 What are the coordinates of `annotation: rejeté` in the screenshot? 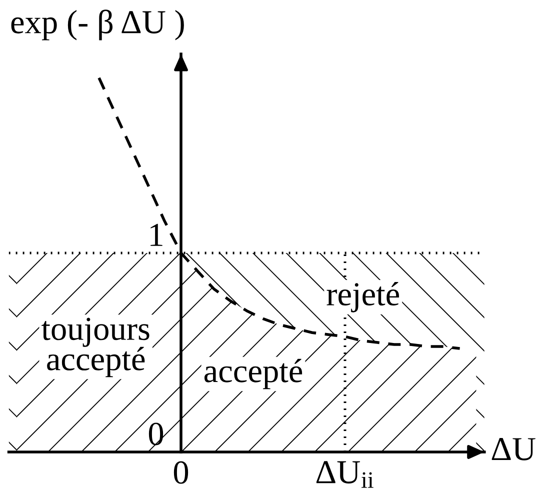 It's located at (362, 297).